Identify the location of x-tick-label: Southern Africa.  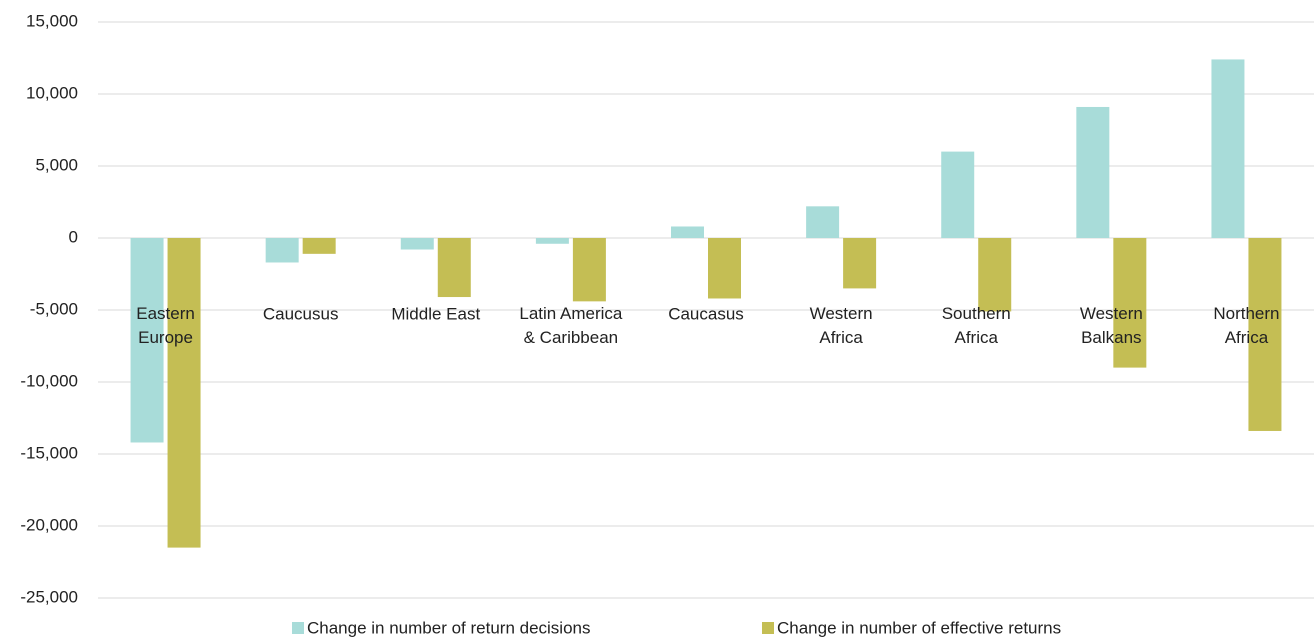
(976, 325).